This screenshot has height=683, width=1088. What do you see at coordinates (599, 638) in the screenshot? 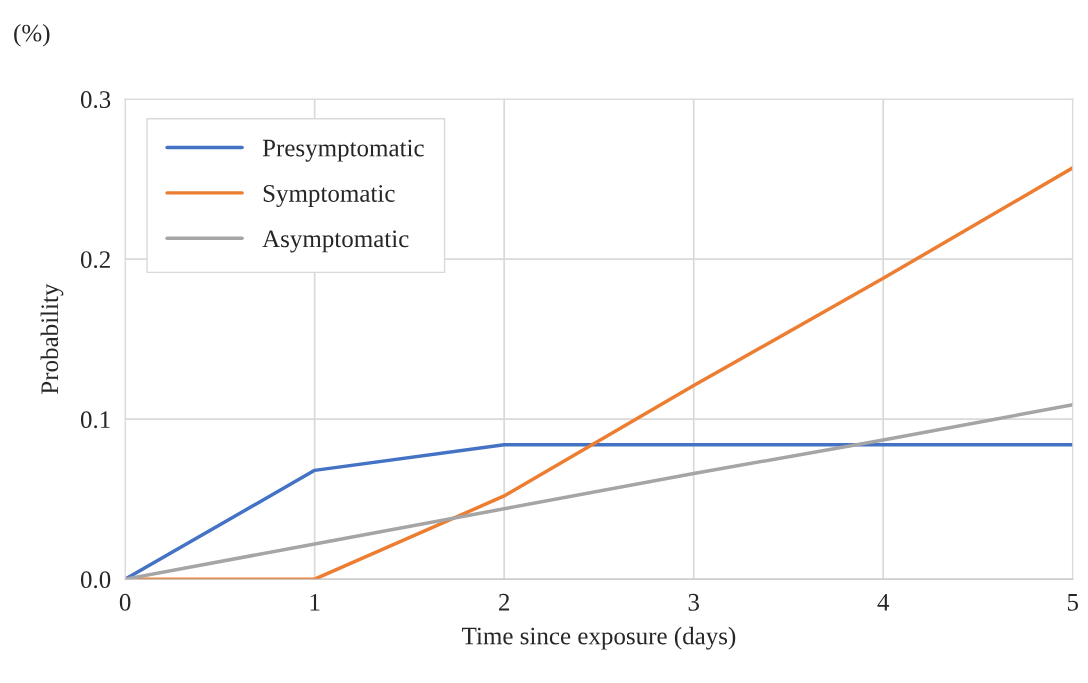
I see `x-axis-title: Time since exposure (days)` at bounding box center [599, 638].